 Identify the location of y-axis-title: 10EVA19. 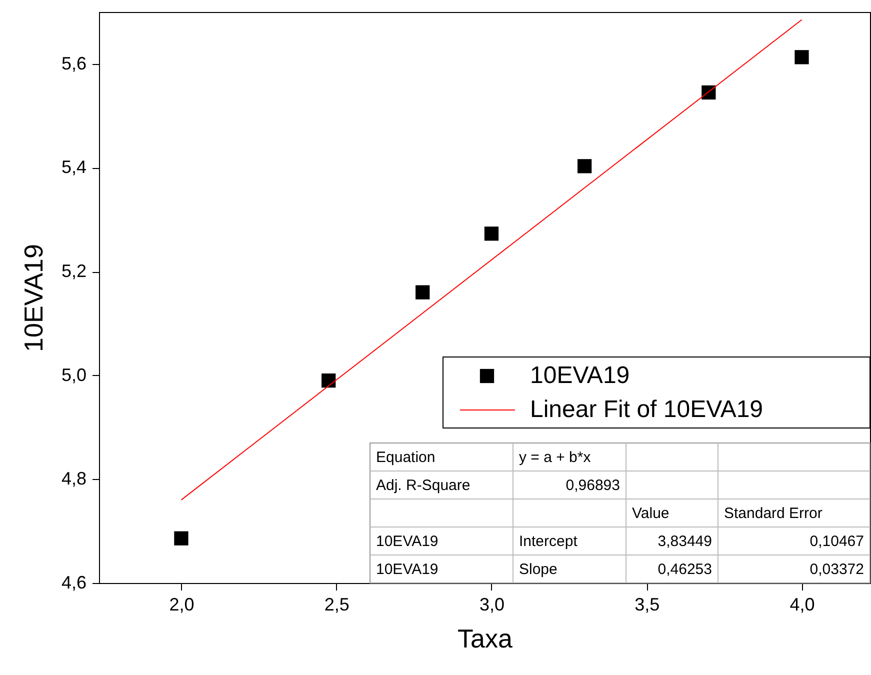
(33, 298).